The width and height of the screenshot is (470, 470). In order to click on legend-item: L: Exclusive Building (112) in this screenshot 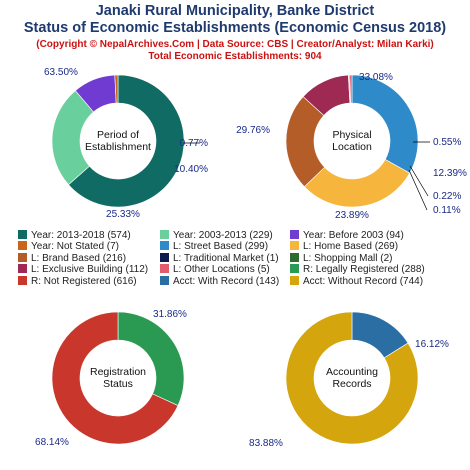, I will do `click(83, 270)`.